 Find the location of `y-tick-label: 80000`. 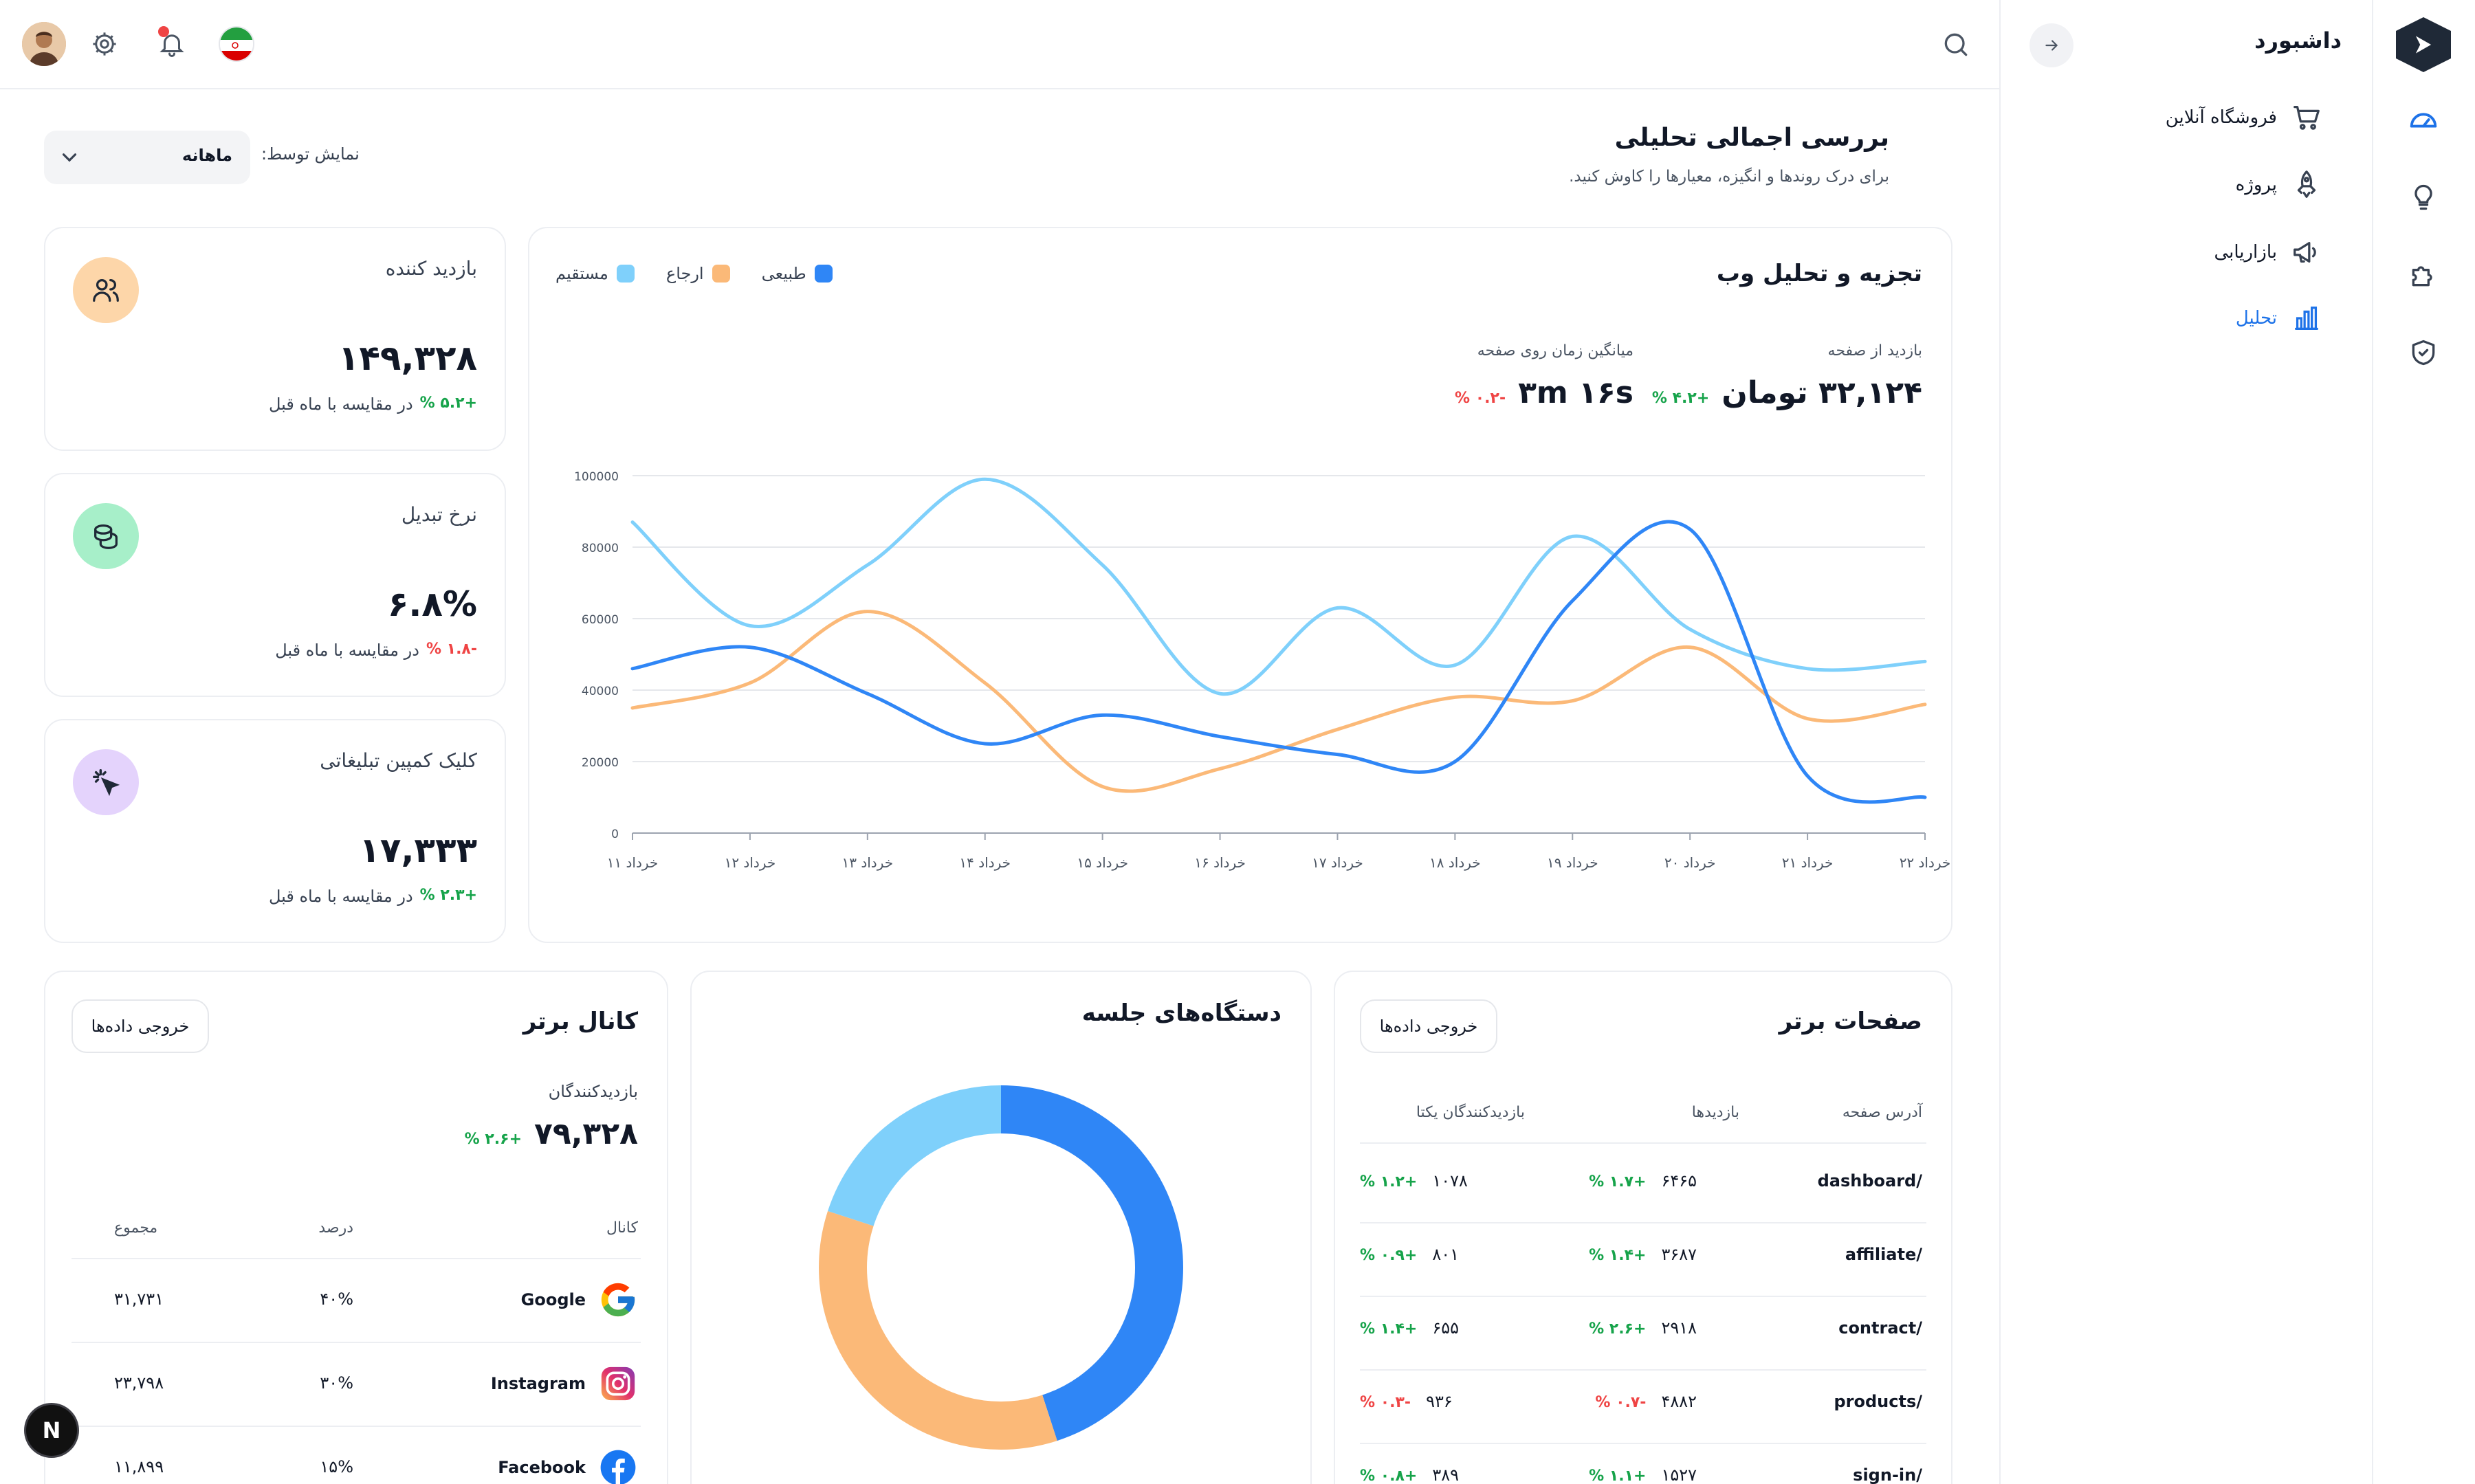

y-tick-label: 80000 is located at coordinates (600, 548).